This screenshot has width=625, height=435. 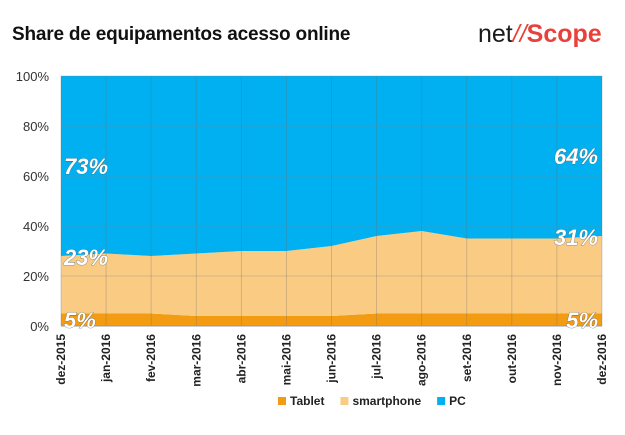 I want to click on x-tick-label: fev-2016, so click(x=151, y=358).